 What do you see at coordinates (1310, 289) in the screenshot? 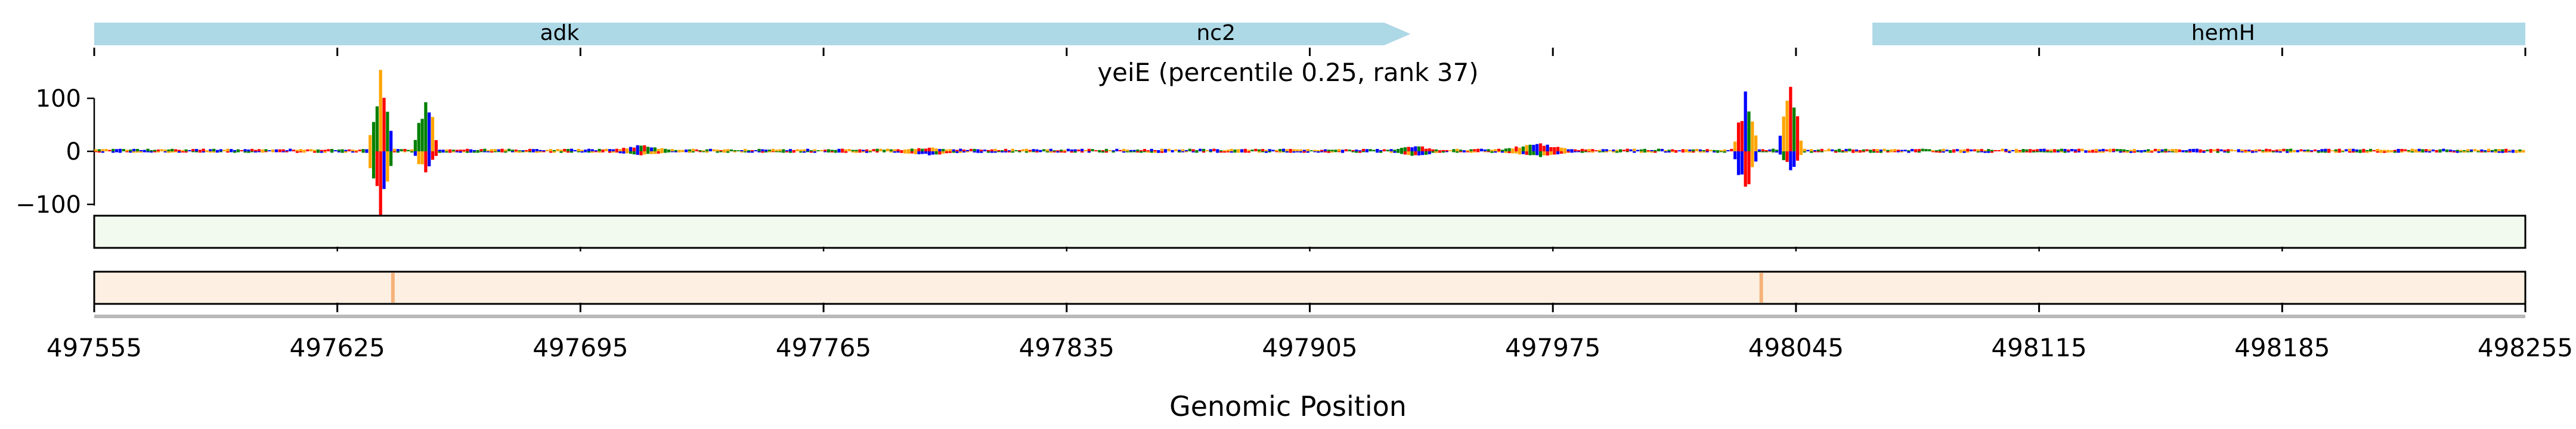
I see `signal-heatmap-track-orange` at bounding box center [1310, 289].